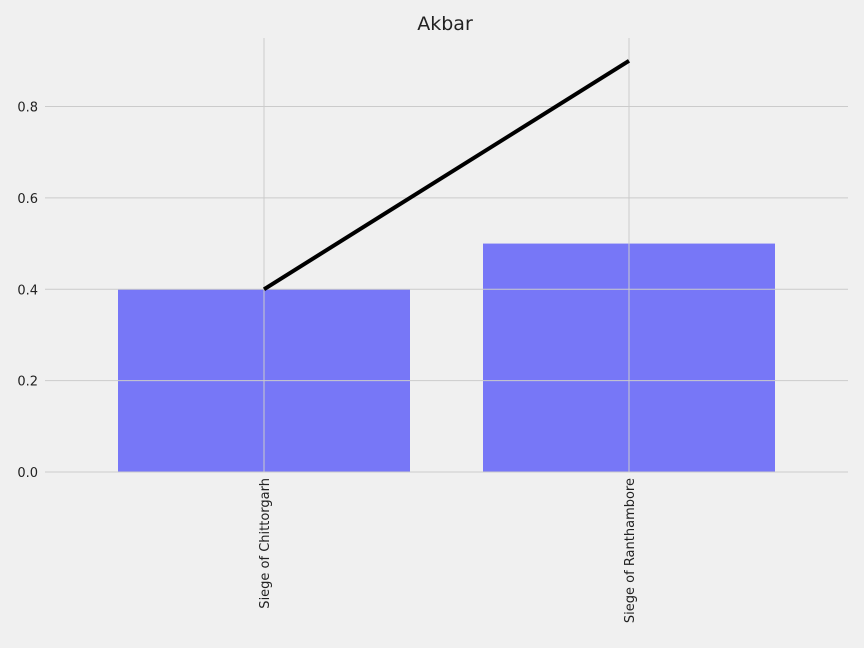 The width and height of the screenshot is (864, 648). What do you see at coordinates (27, 199) in the screenshot?
I see `y-tick-label: 0.6` at bounding box center [27, 199].